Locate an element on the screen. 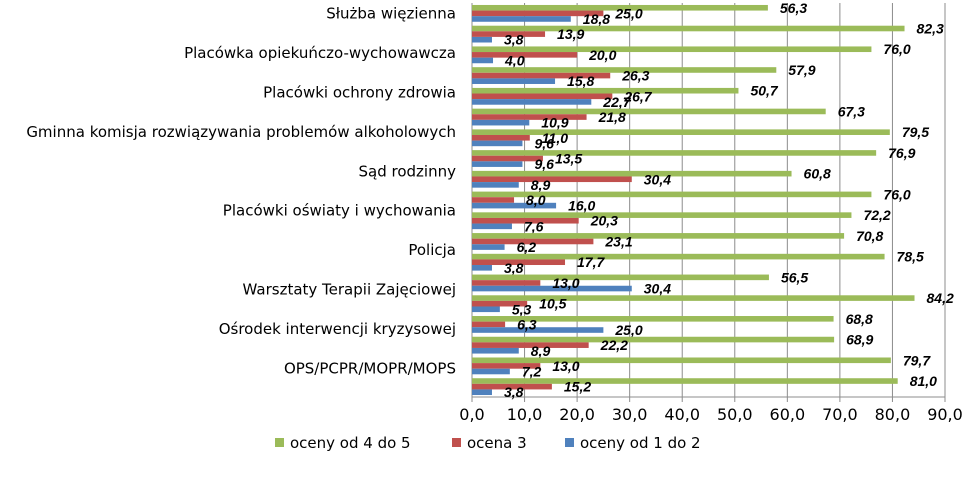 Image resolution: width=980 pixels, height=479 pixels. data-label: 23,1 is located at coordinates (618, 241).